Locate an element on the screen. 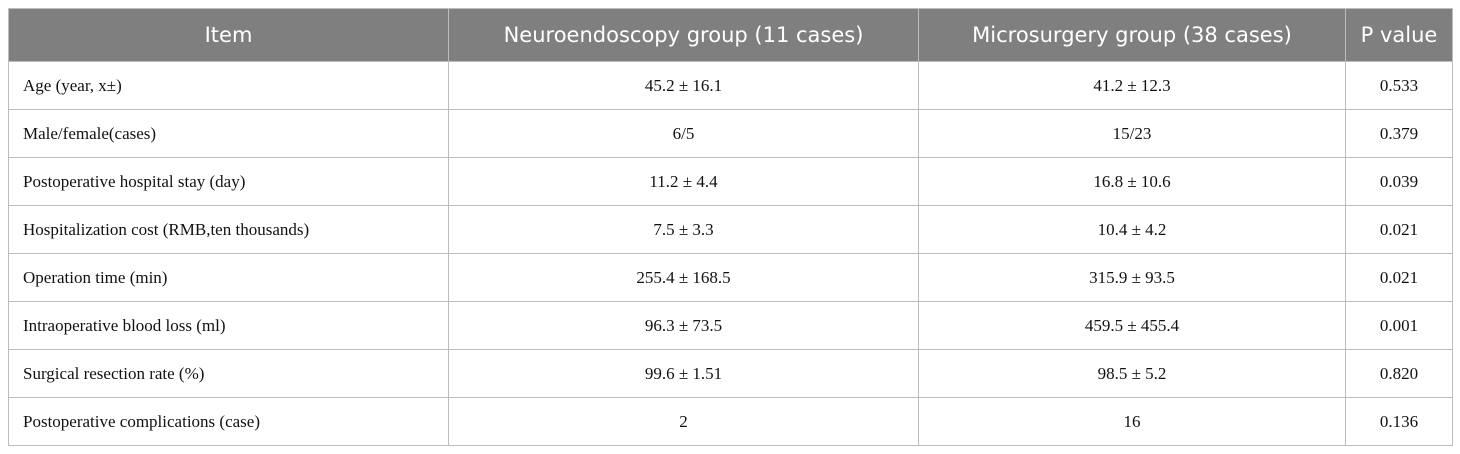  header-cell: Item is located at coordinates (228, 35).